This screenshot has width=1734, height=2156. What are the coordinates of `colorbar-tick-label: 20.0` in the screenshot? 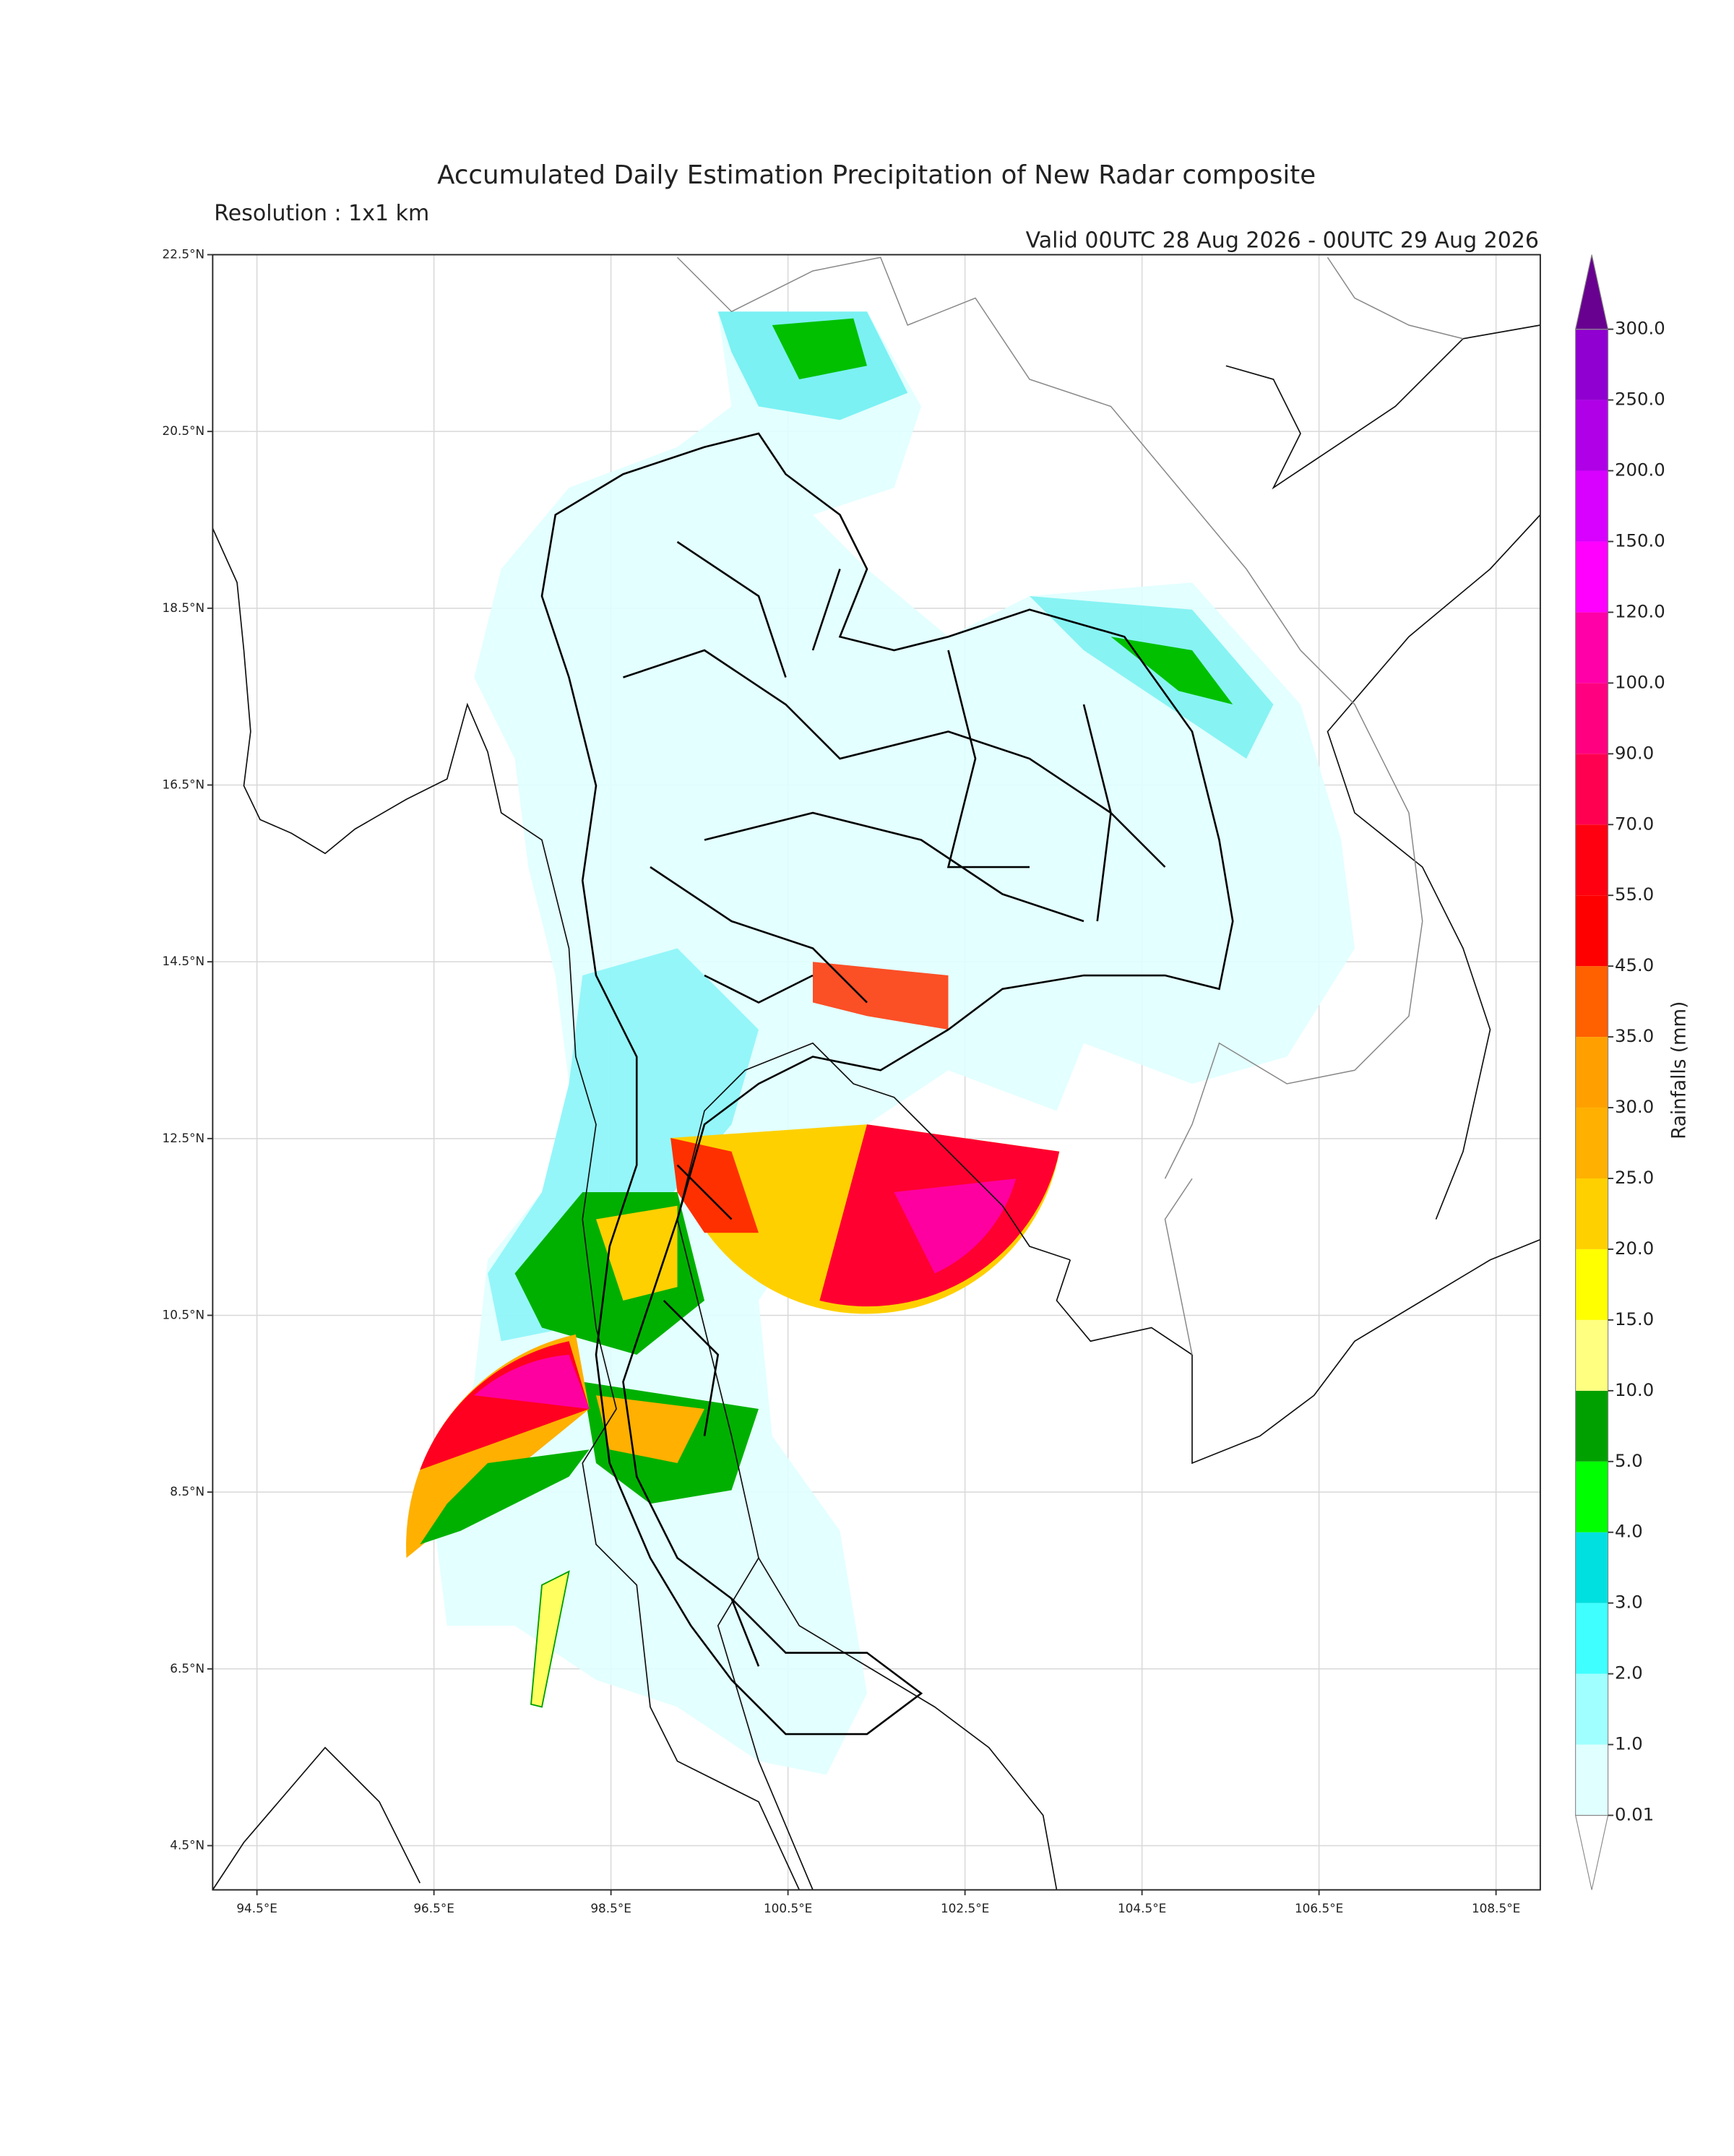 It's located at (1634, 1248).